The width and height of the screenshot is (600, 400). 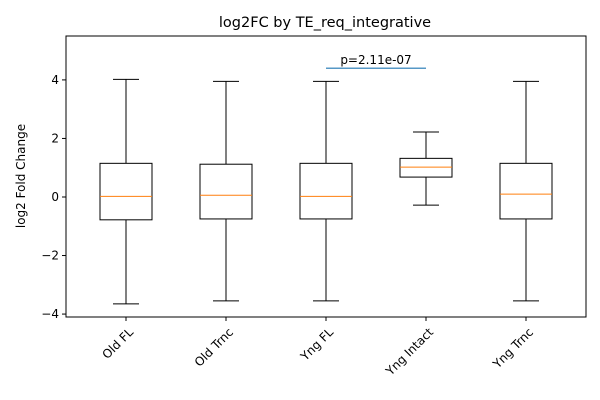 I want to click on x-tick-label: Yng Intact, so click(x=409, y=352).